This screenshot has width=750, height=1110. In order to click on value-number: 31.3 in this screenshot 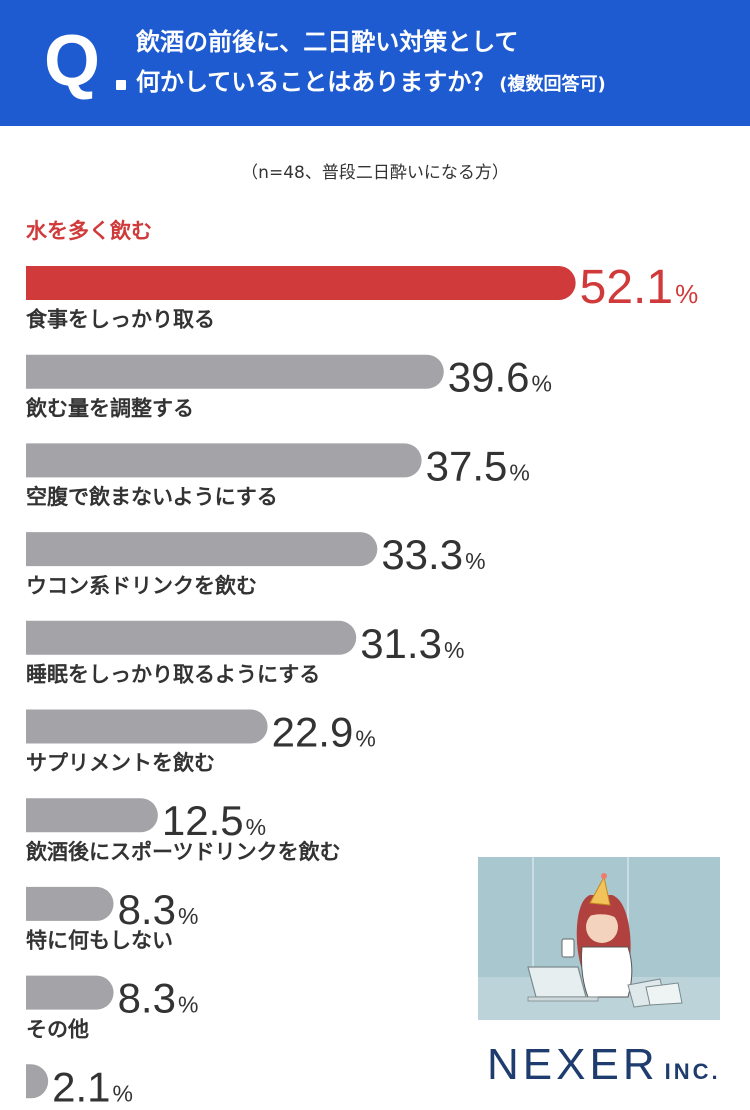, I will do `click(401, 643)`.